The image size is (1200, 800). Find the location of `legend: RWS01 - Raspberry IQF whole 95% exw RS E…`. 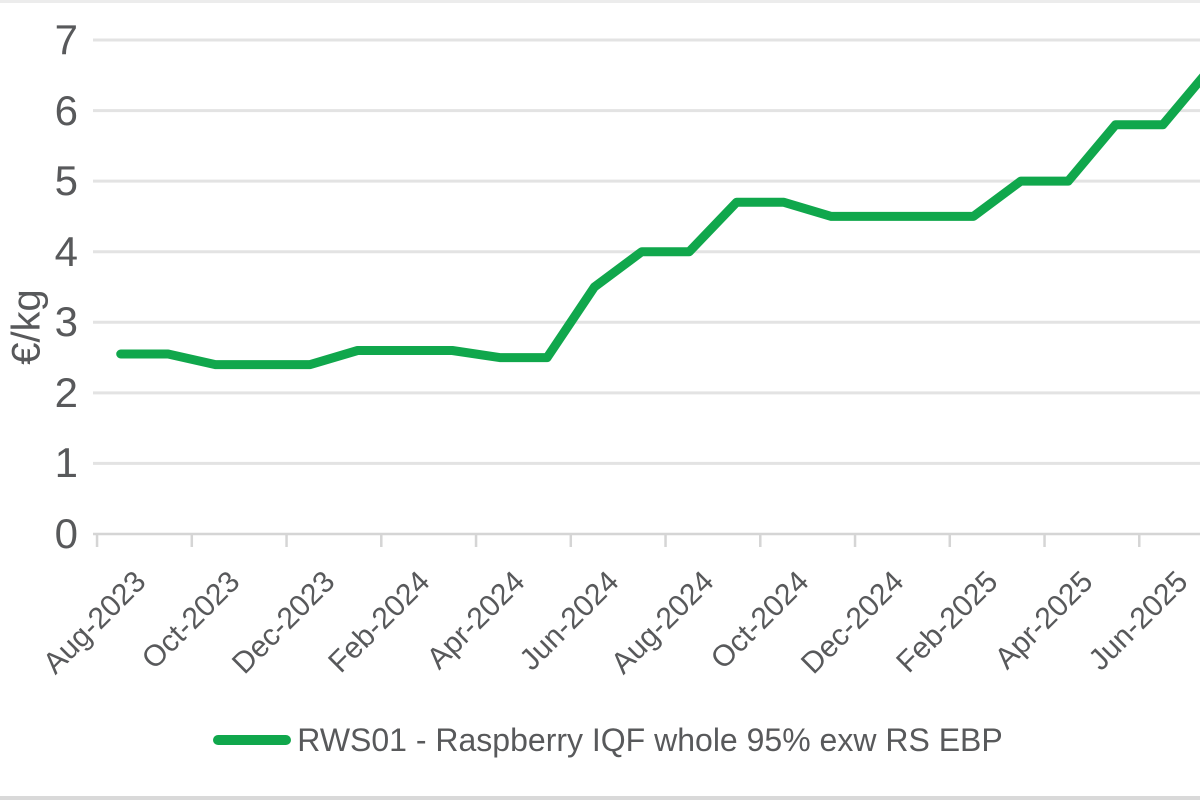

legend: RWS01 - Raspberry IQF whole 95% exw RS E… is located at coordinates (600, 740).